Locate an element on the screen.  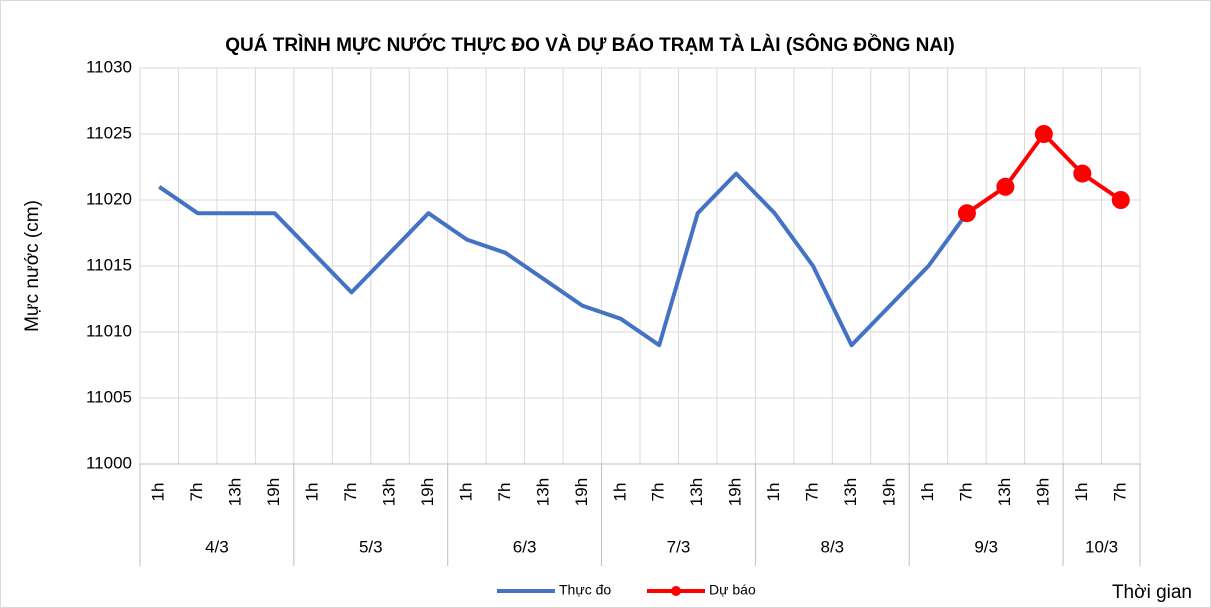
group-label: 4/3 is located at coordinates (217, 546).